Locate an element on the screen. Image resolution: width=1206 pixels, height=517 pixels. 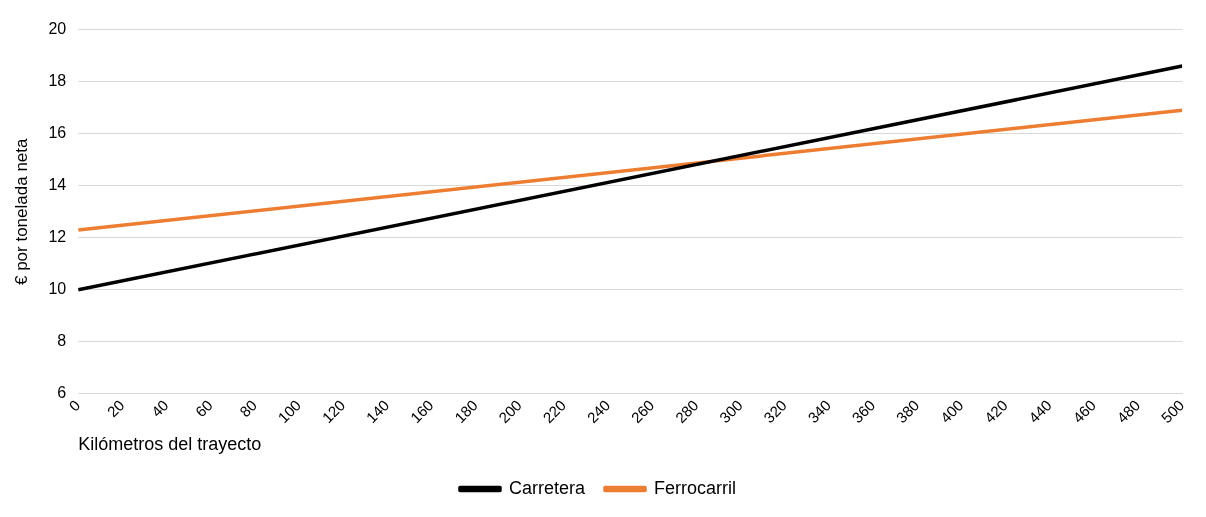
x-tick-label: 260 is located at coordinates (642, 411).